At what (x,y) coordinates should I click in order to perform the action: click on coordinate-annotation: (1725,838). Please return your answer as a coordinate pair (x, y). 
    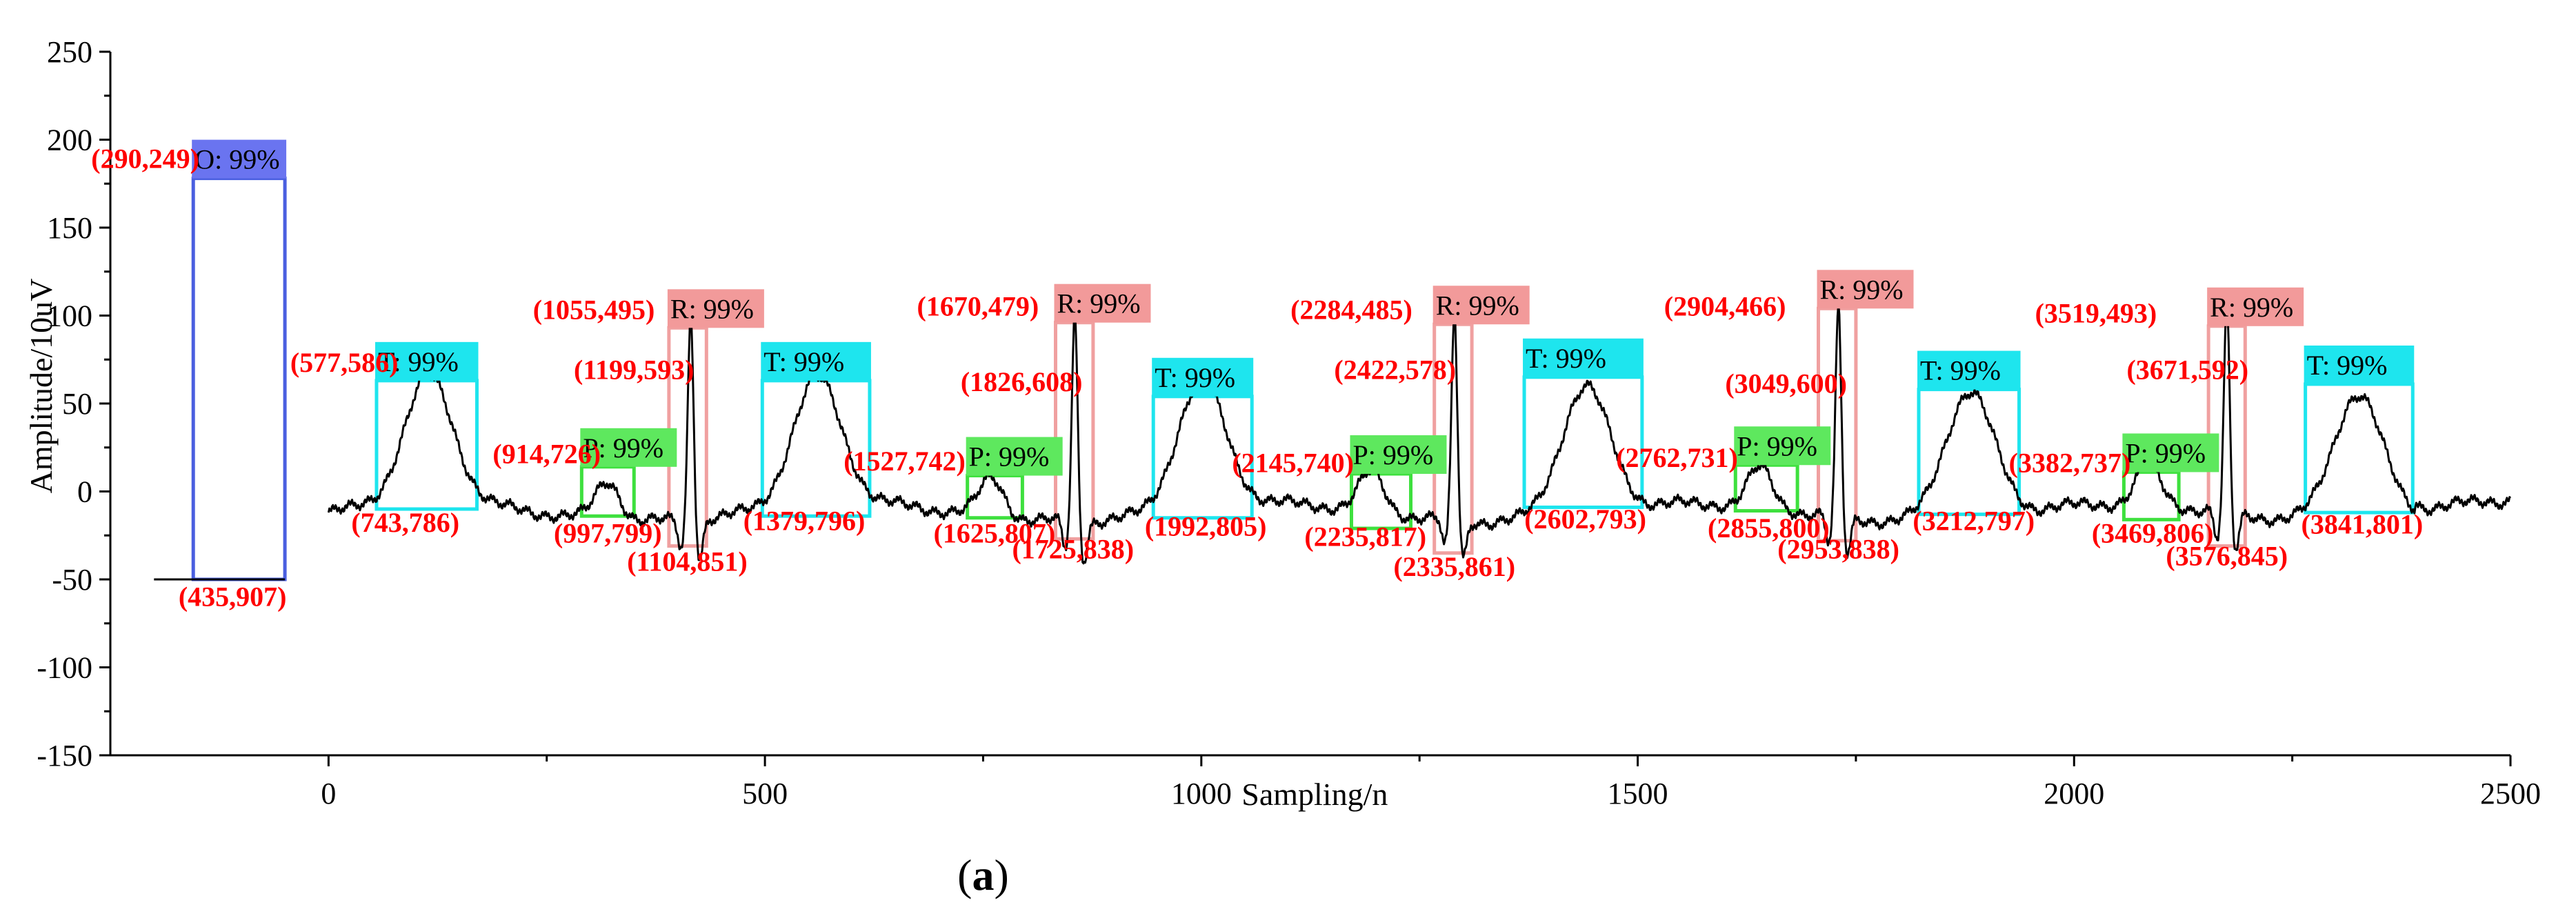
    Looking at the image, I should click on (1073, 549).